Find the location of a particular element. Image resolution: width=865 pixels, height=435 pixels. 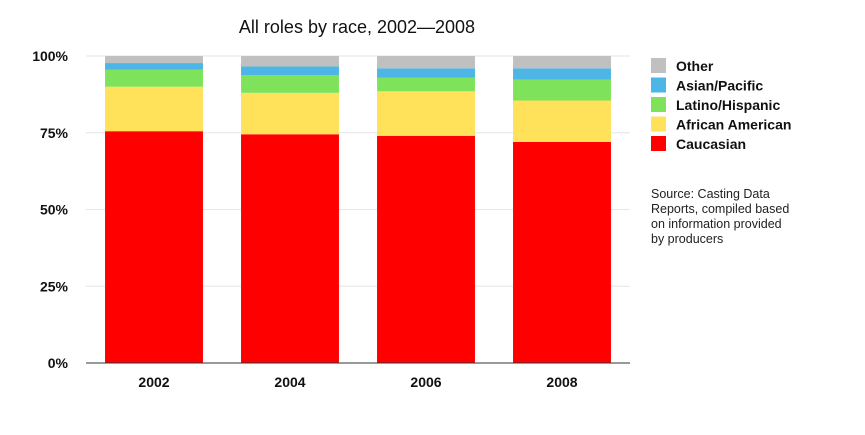

bar-latino-hispanic-2008 is located at coordinates (562, 90).